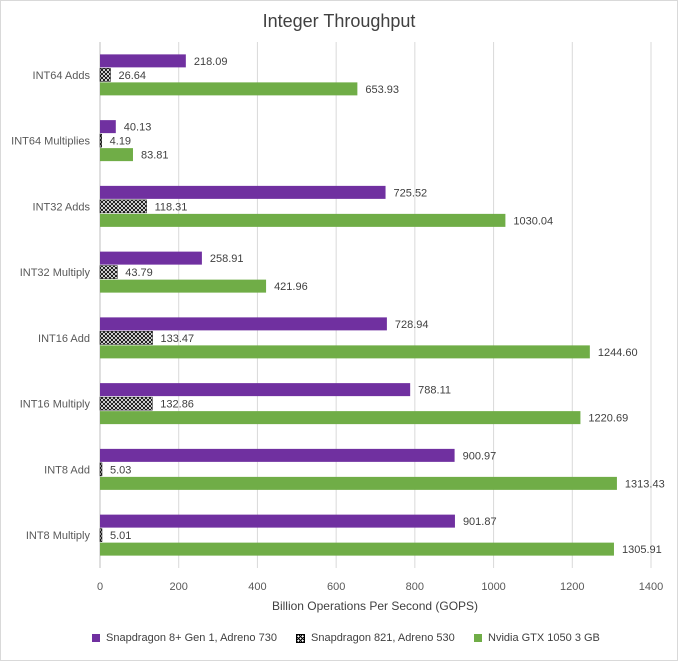 The image size is (678, 661). Describe the element at coordinates (171, 207) in the screenshot. I see `data-label: 118.31` at that location.